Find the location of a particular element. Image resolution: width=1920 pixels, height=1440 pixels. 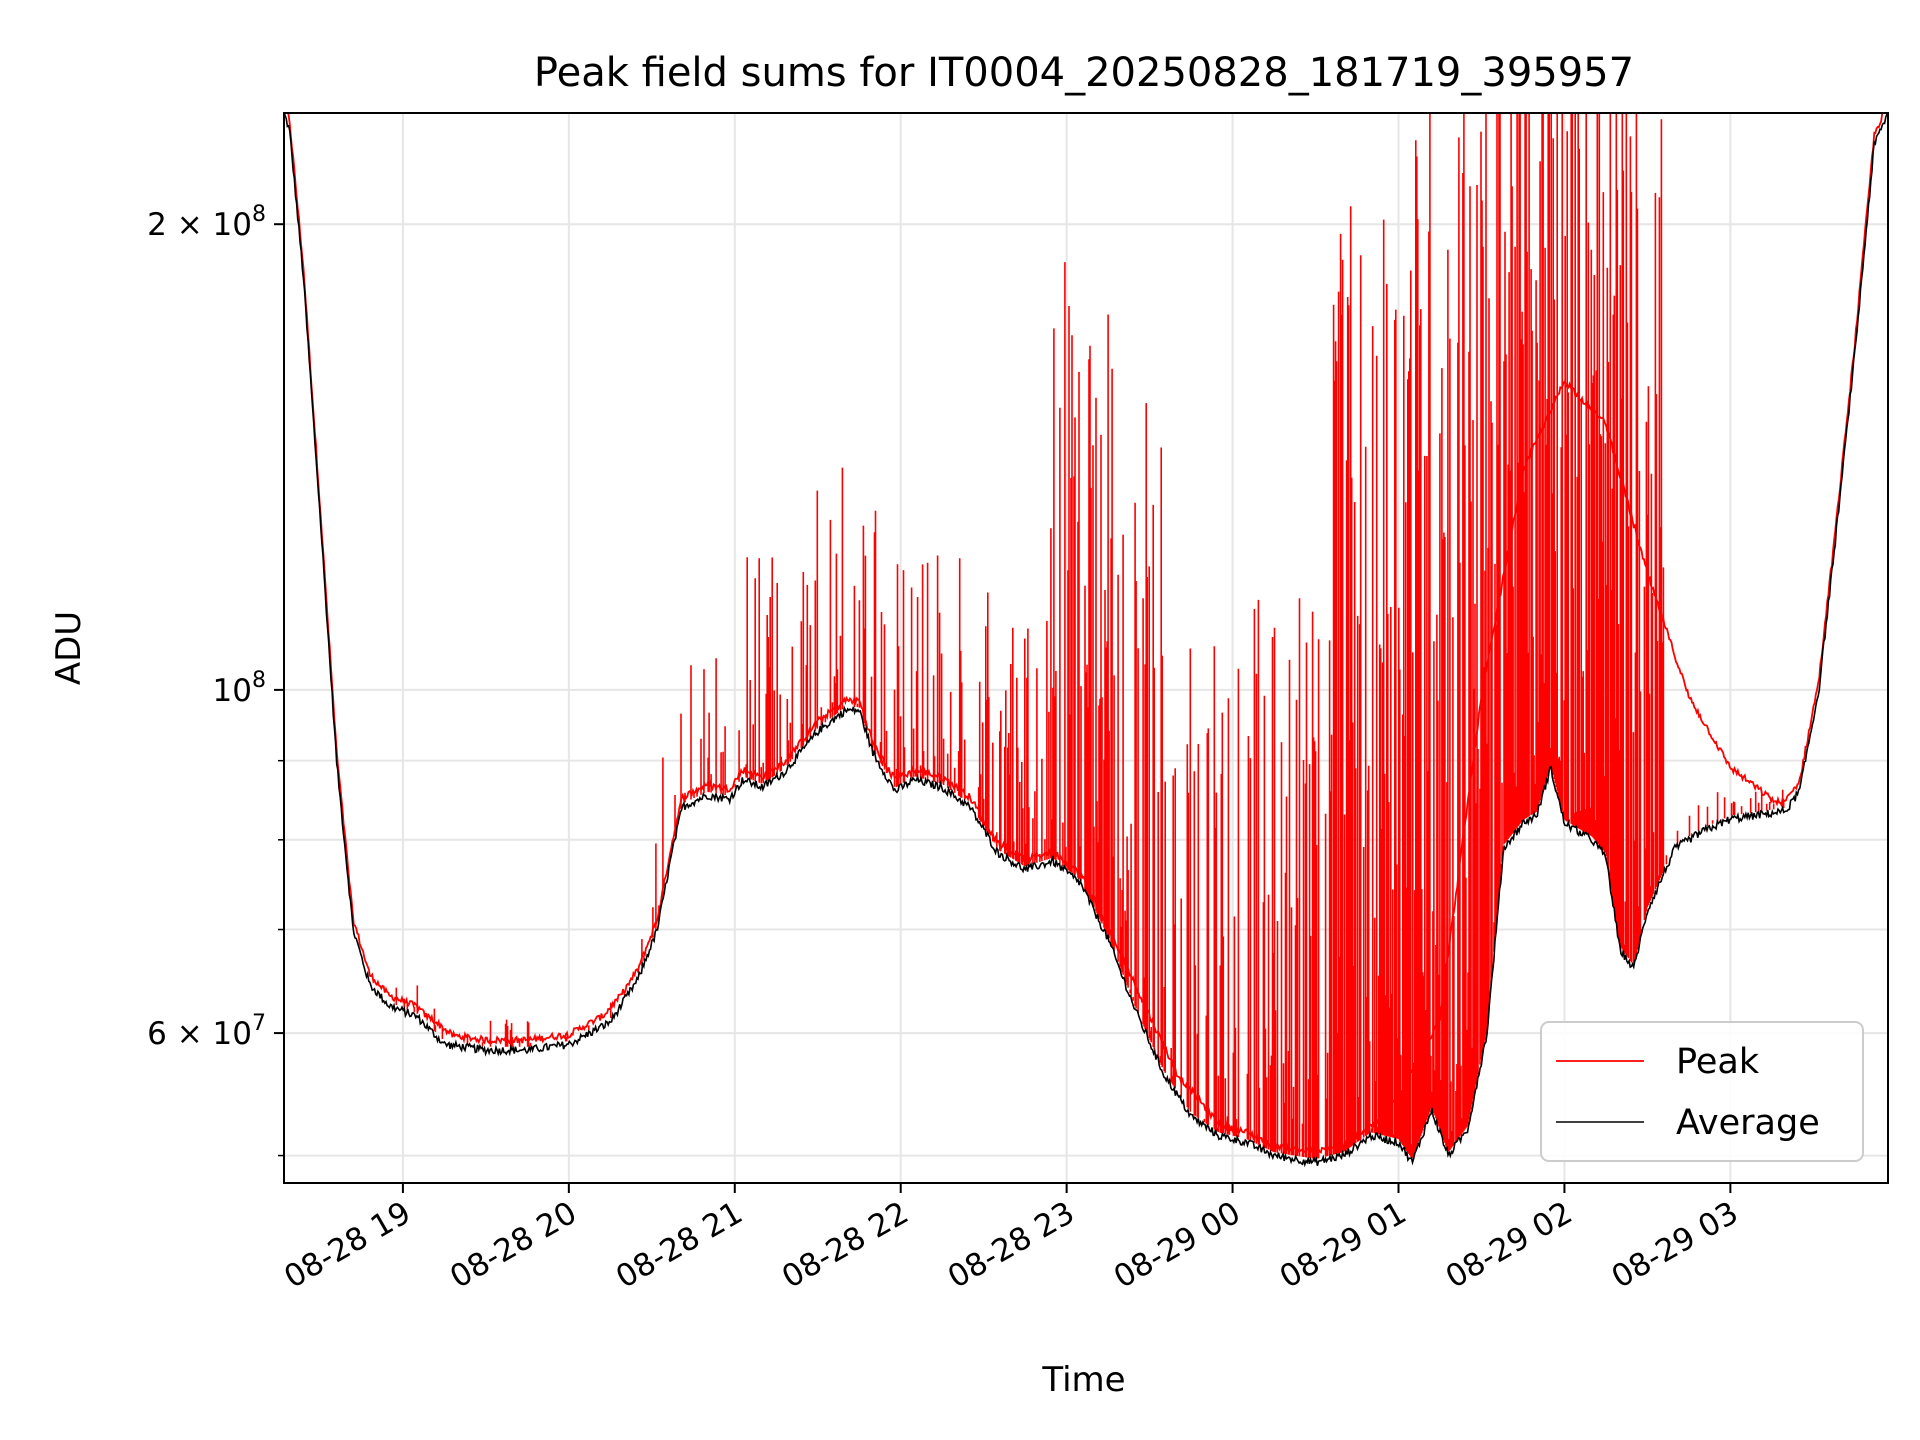

legend-label-peak: Peak is located at coordinates (1718, 1062).